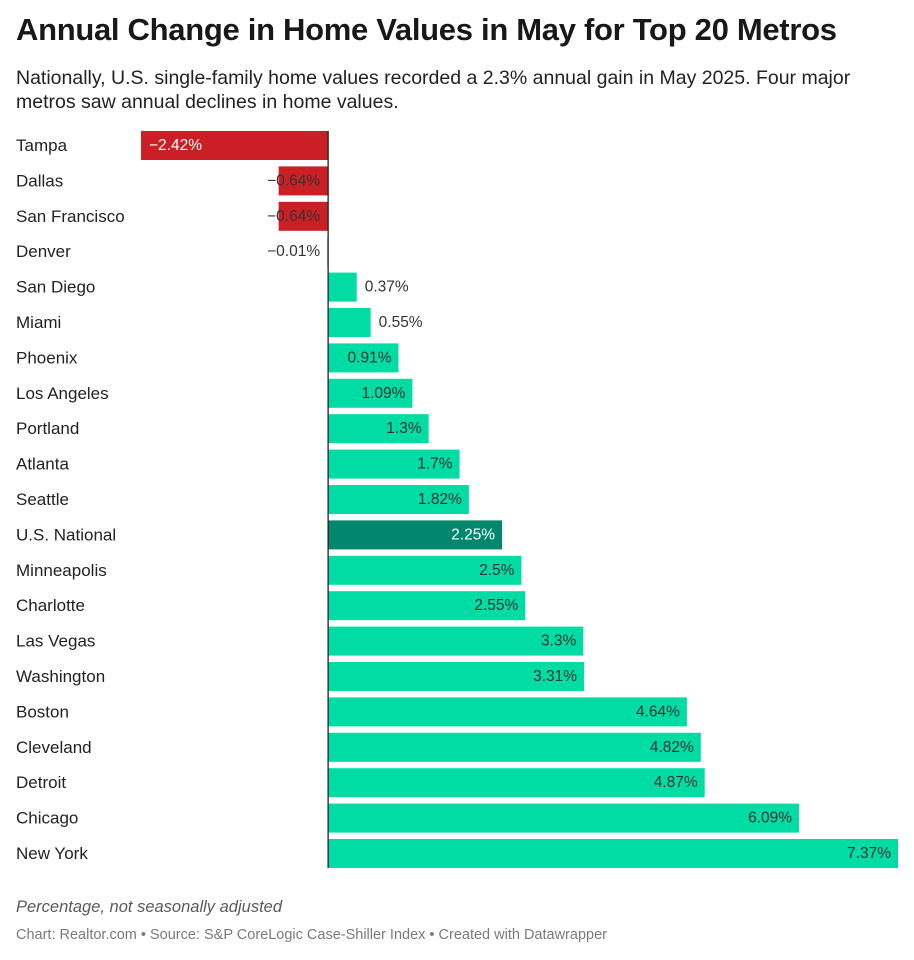 This screenshot has height=960, width=914. Describe the element at coordinates (55, 287) in the screenshot. I see `category-label-san-diego: San Diego` at that location.